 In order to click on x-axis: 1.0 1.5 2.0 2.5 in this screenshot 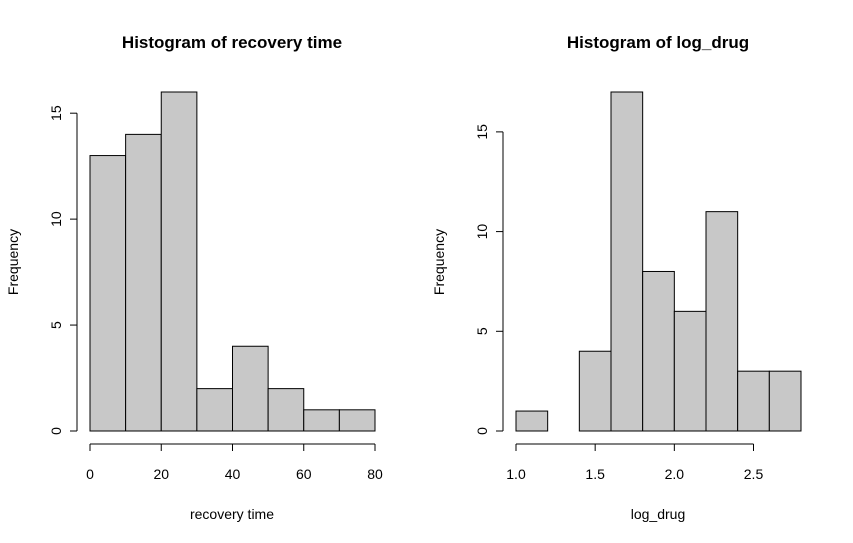, I will do `click(635, 462)`.